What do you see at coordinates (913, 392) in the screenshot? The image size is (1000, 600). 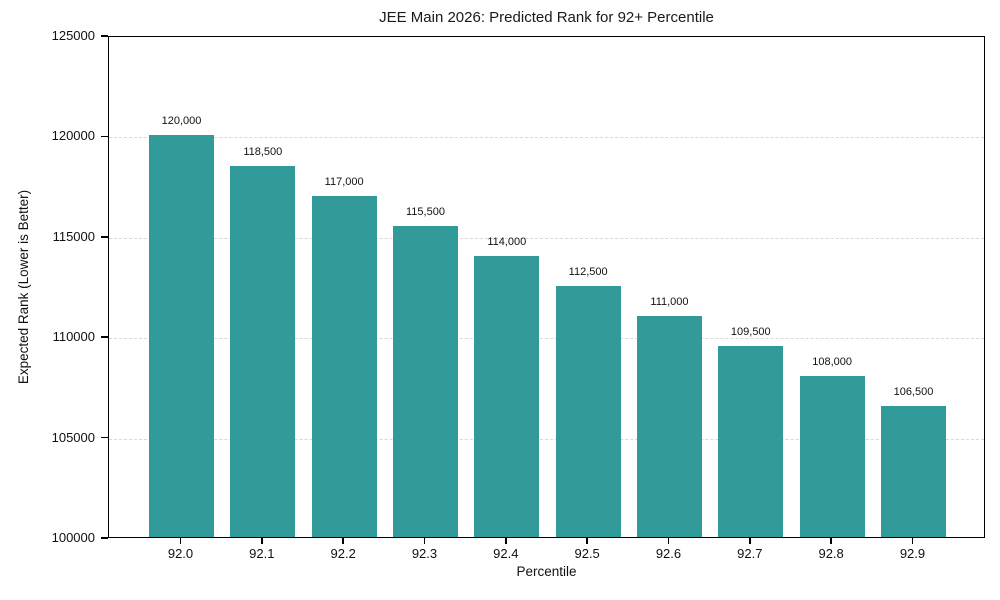 I see `bar-value-label: 106,500` at bounding box center [913, 392].